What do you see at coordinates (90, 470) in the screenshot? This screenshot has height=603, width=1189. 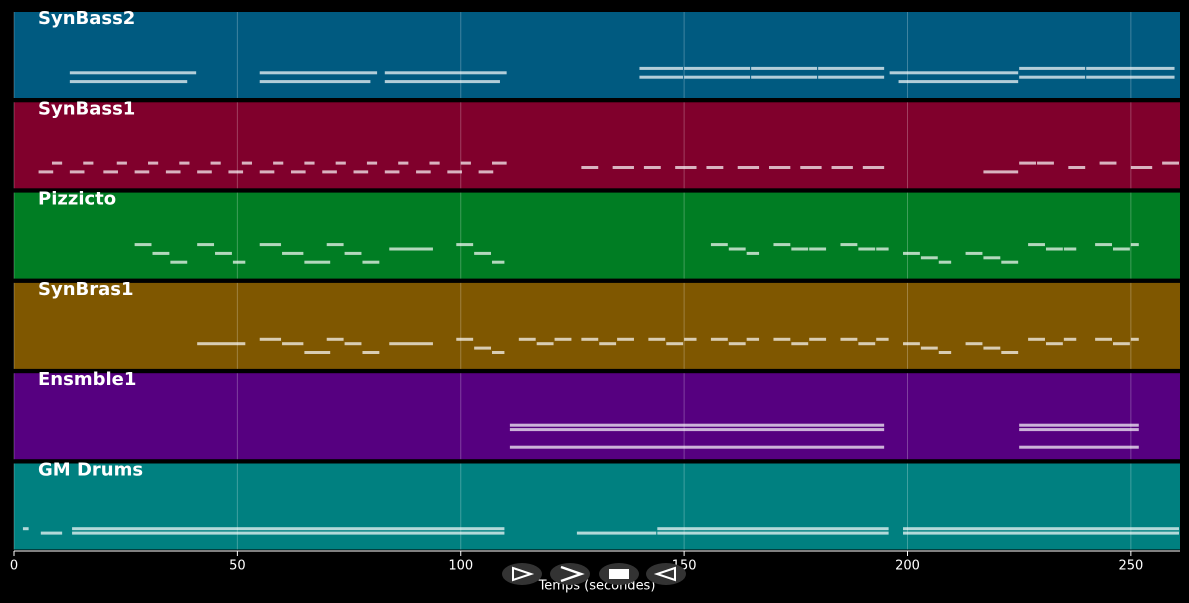 I see `track-name: GM Drums` at bounding box center [90, 470].